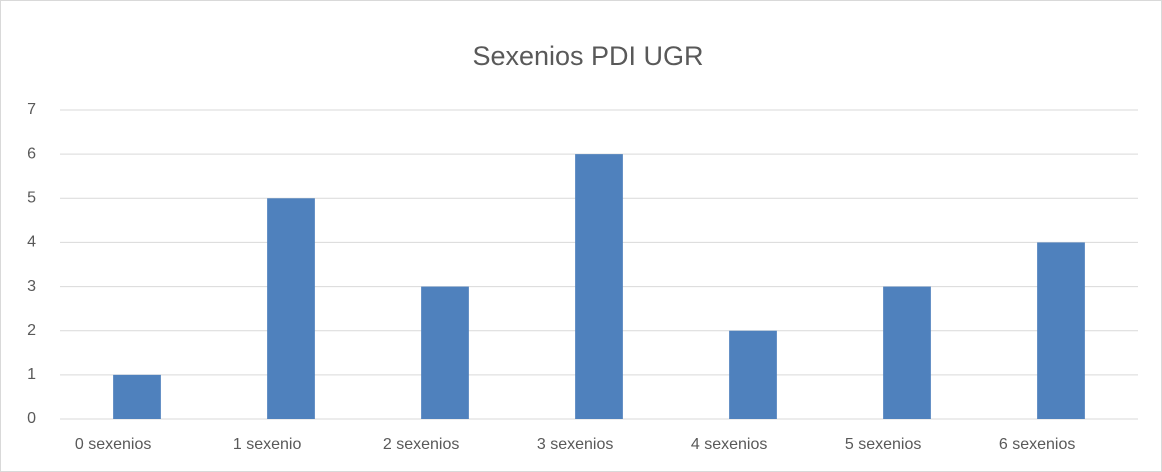 The height and width of the screenshot is (472, 1162). Describe the element at coordinates (267, 444) in the screenshot. I see `x-tick-label: 1 sexenio` at that location.